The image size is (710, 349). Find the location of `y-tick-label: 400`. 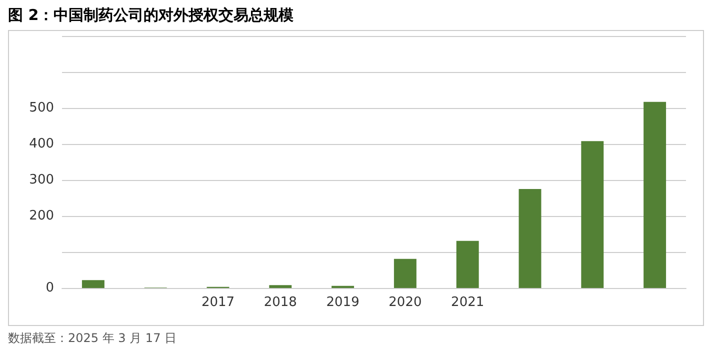

y-tick-label: 400 is located at coordinates (41, 144).